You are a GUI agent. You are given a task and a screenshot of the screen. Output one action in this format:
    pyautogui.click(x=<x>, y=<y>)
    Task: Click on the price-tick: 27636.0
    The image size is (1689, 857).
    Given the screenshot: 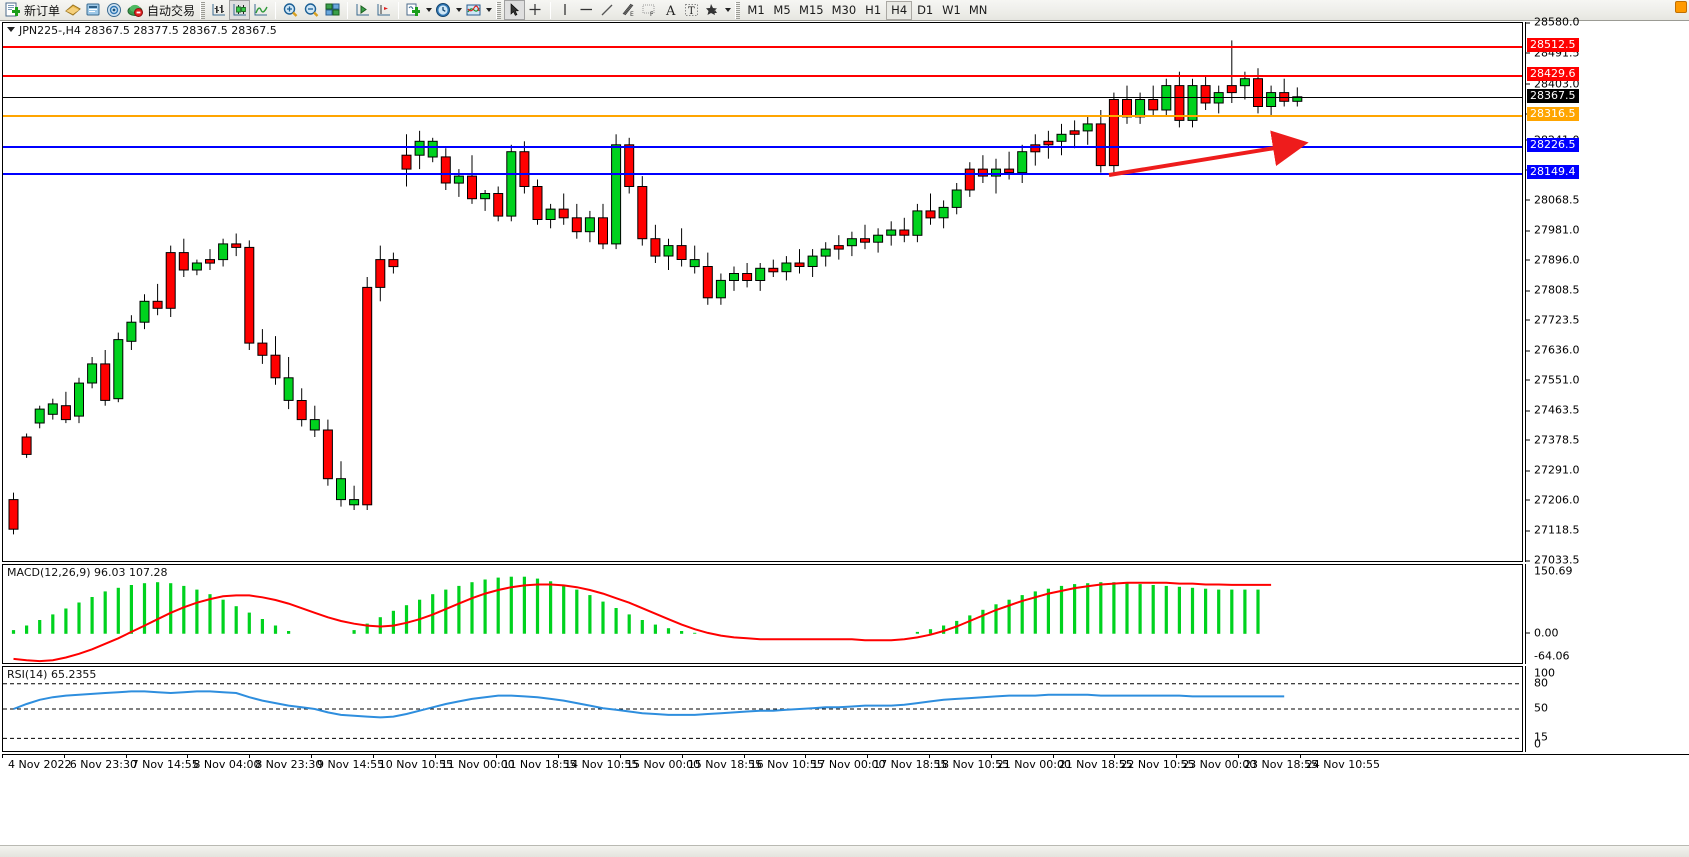 What is the action you would take?
    pyautogui.click(x=1553, y=350)
    